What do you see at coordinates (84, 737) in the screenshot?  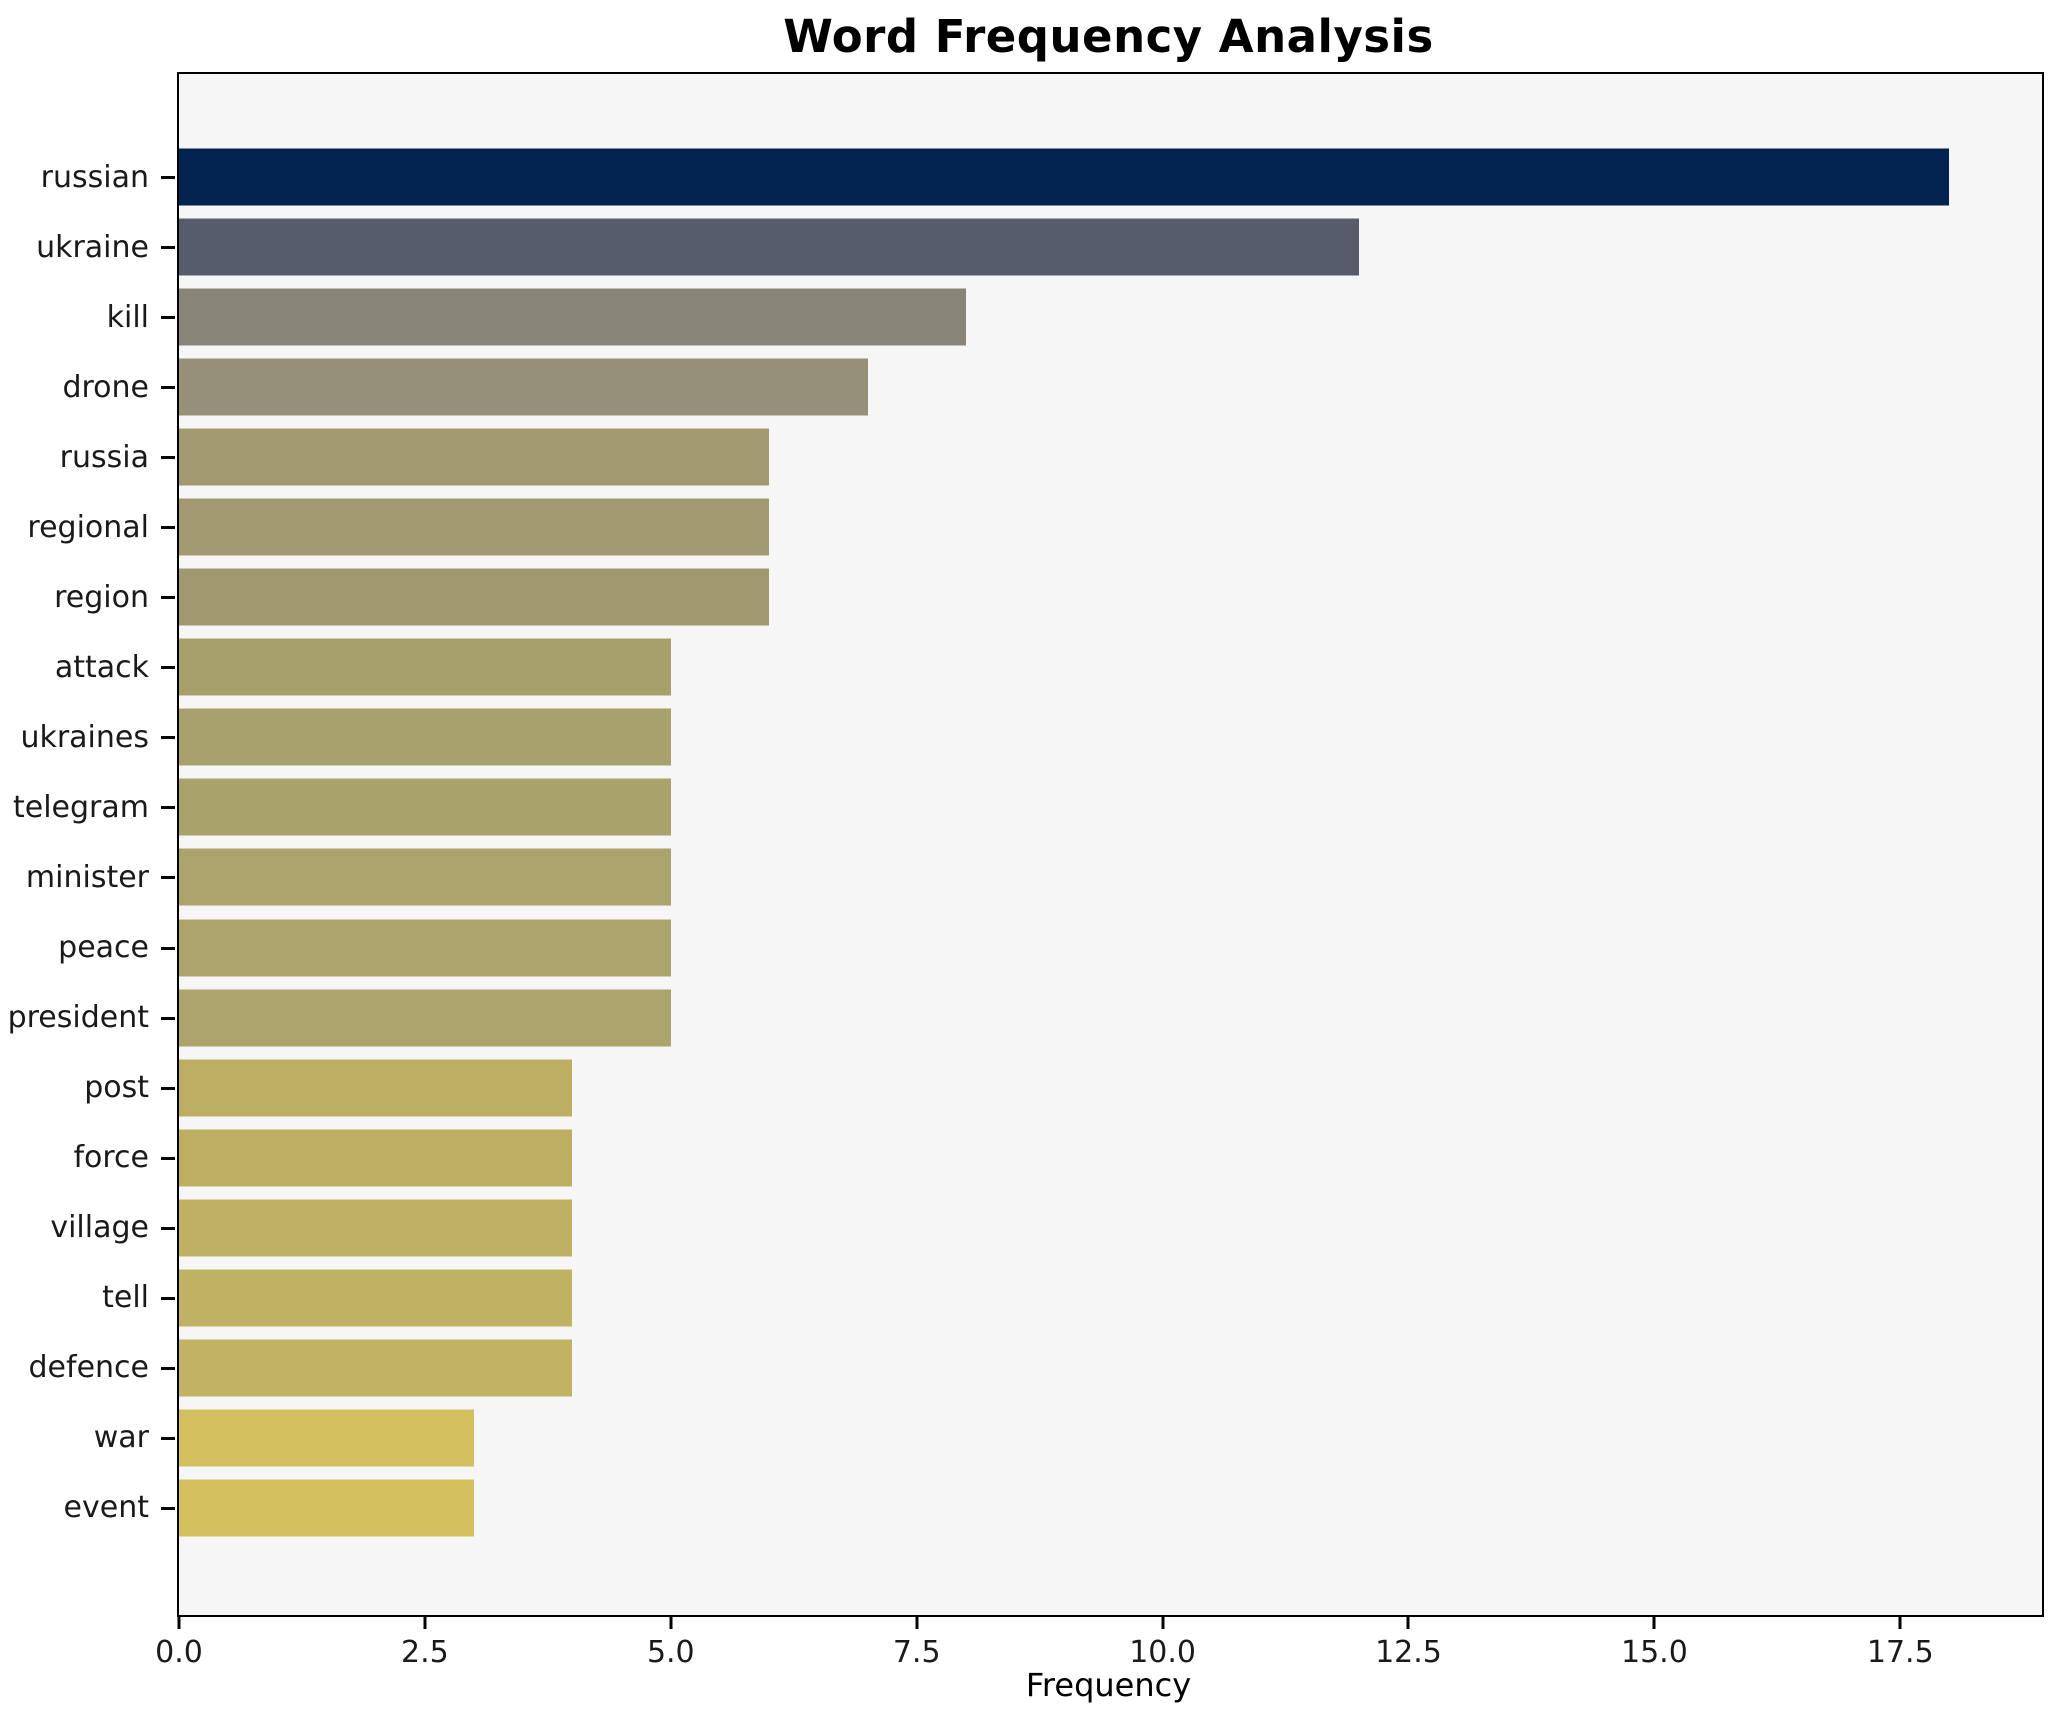 I see `y-label-ukraines: ukraines` at bounding box center [84, 737].